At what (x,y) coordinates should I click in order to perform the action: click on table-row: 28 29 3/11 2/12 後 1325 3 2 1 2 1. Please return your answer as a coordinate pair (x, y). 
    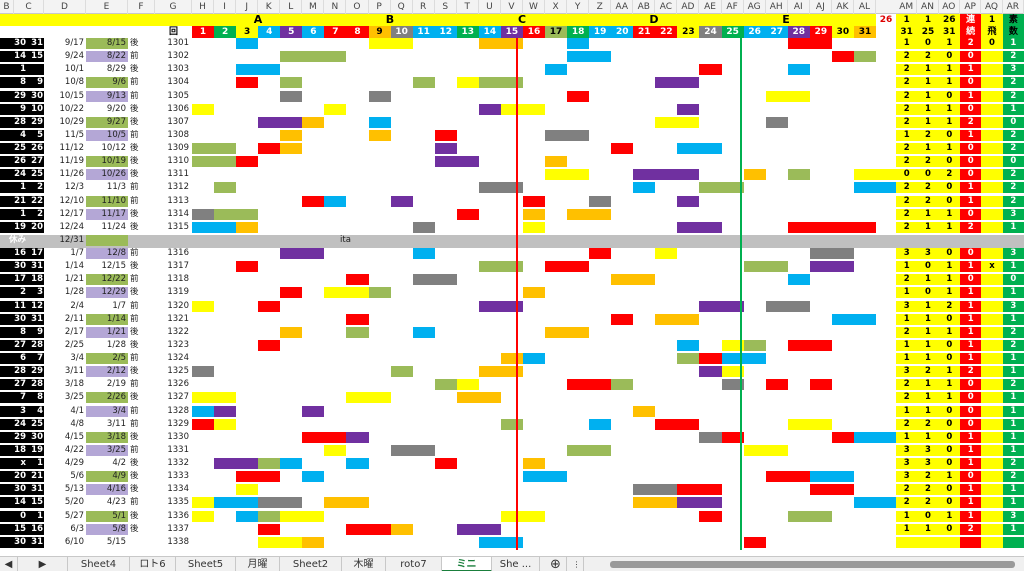
    Looking at the image, I should click on (512, 372).